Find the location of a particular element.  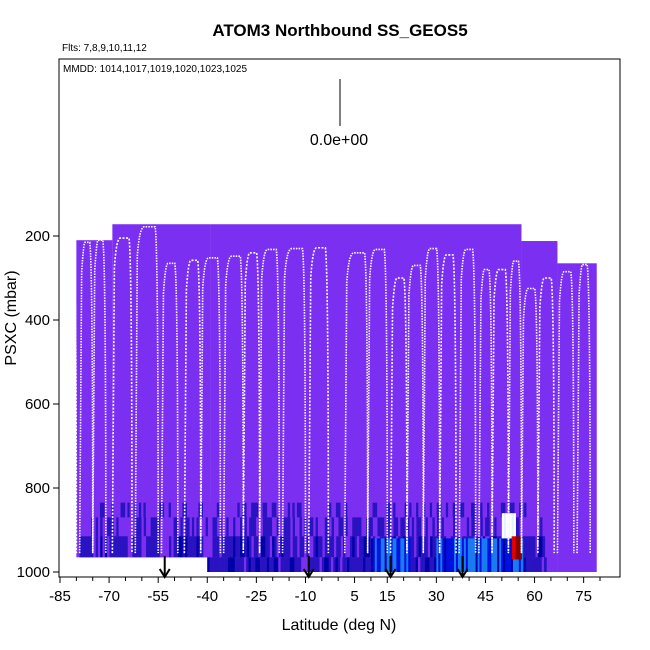

legend-value: 0.0e+00 is located at coordinates (339, 140).